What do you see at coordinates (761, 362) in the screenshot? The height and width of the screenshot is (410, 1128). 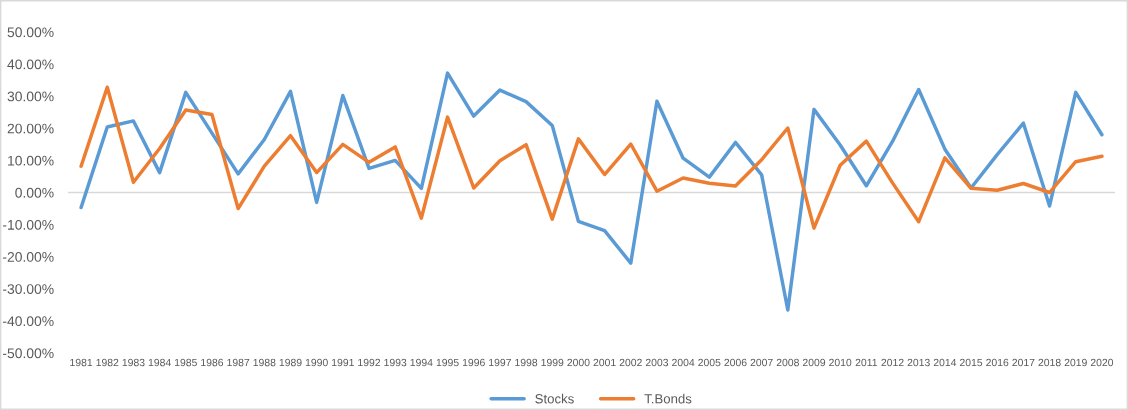 I see `x-tick-label: 2007` at bounding box center [761, 362].